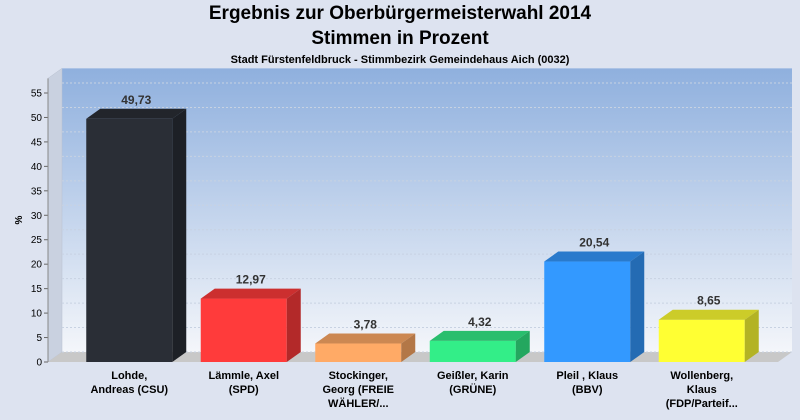  I want to click on x-tick-label: Lämmle, Axel, so click(243, 376).